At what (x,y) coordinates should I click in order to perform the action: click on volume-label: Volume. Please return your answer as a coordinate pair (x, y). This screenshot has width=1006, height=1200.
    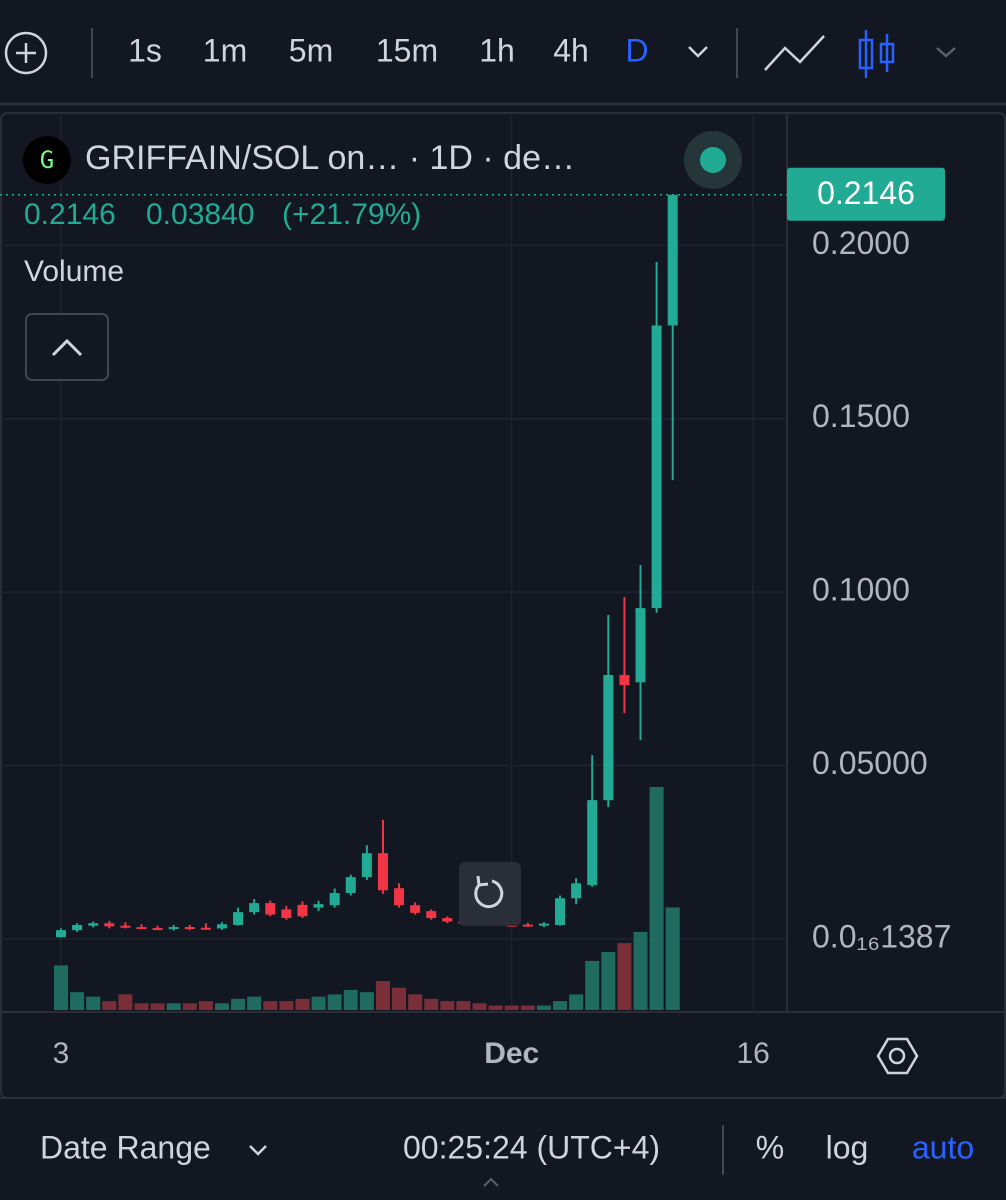
    Looking at the image, I should click on (74, 271).